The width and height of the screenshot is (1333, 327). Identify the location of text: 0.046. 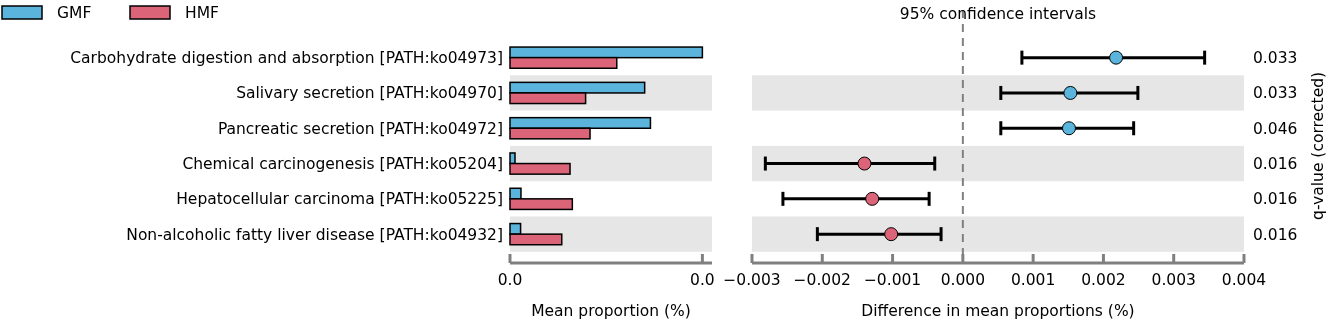
(1275, 128).